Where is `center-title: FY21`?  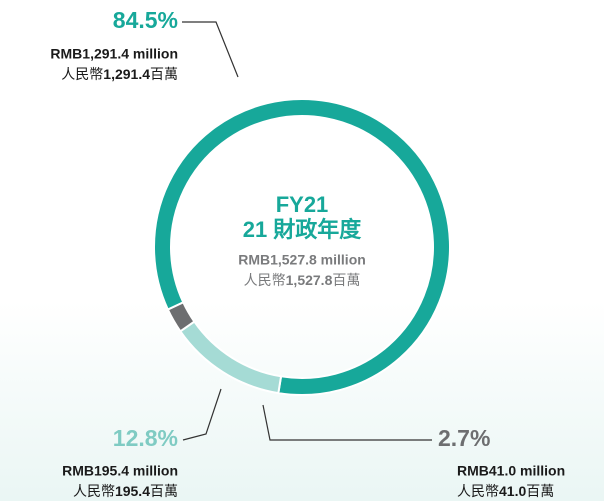
center-title: FY21 is located at coordinates (302, 204).